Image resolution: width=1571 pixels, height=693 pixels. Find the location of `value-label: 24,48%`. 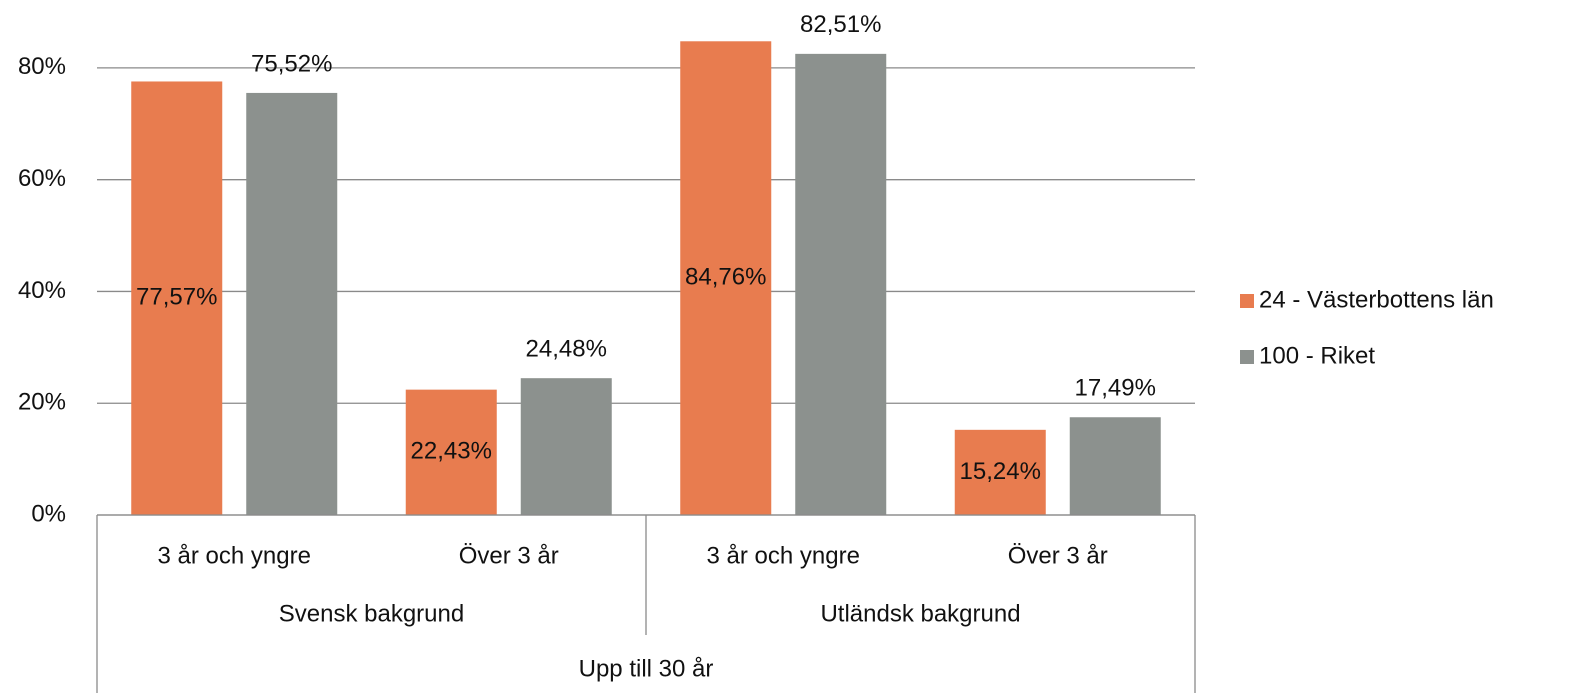

value-label: 24,48% is located at coordinates (566, 349).